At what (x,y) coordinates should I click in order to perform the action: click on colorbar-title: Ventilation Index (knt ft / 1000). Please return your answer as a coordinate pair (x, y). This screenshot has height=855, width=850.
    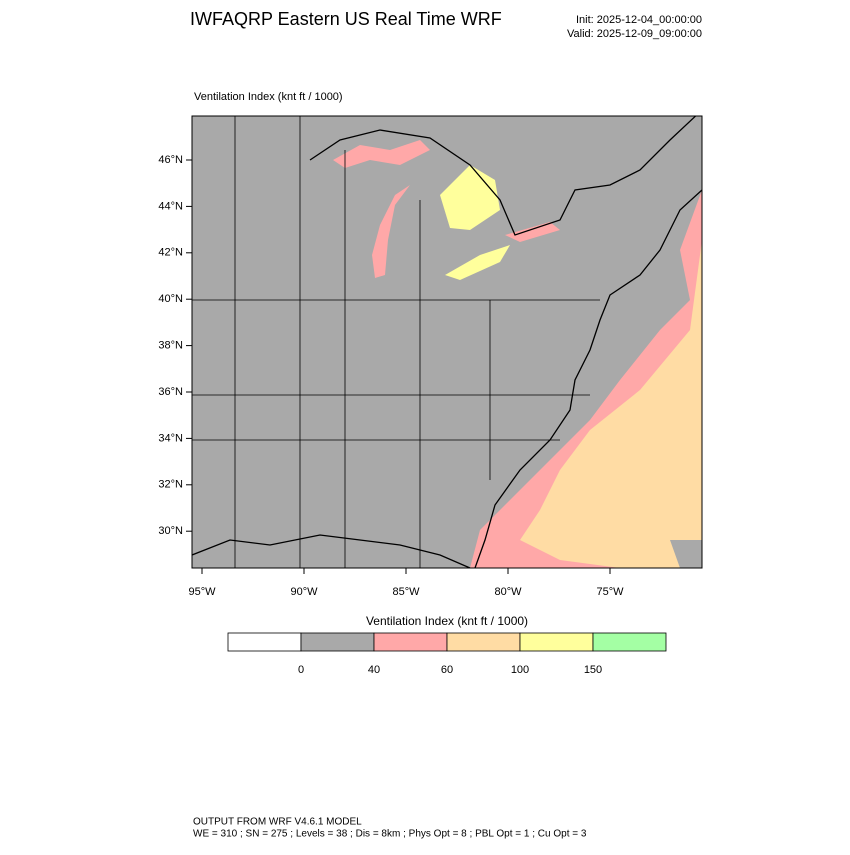
    Looking at the image, I should click on (447, 621).